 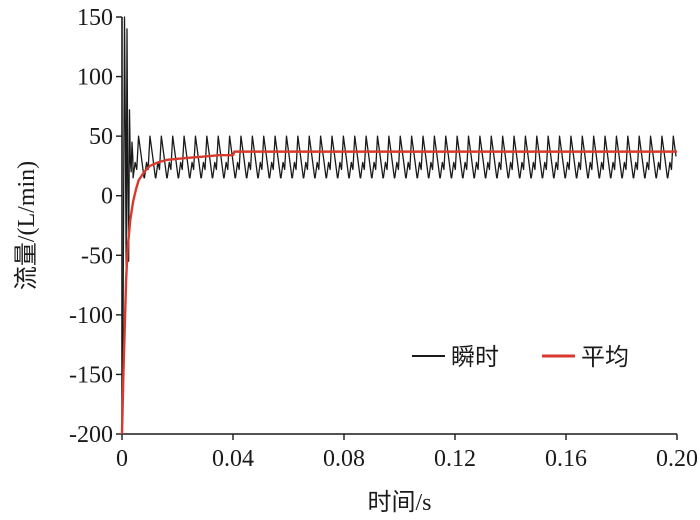 What do you see at coordinates (455, 459) in the screenshot?
I see `x-tick-label: 0.12` at bounding box center [455, 459].